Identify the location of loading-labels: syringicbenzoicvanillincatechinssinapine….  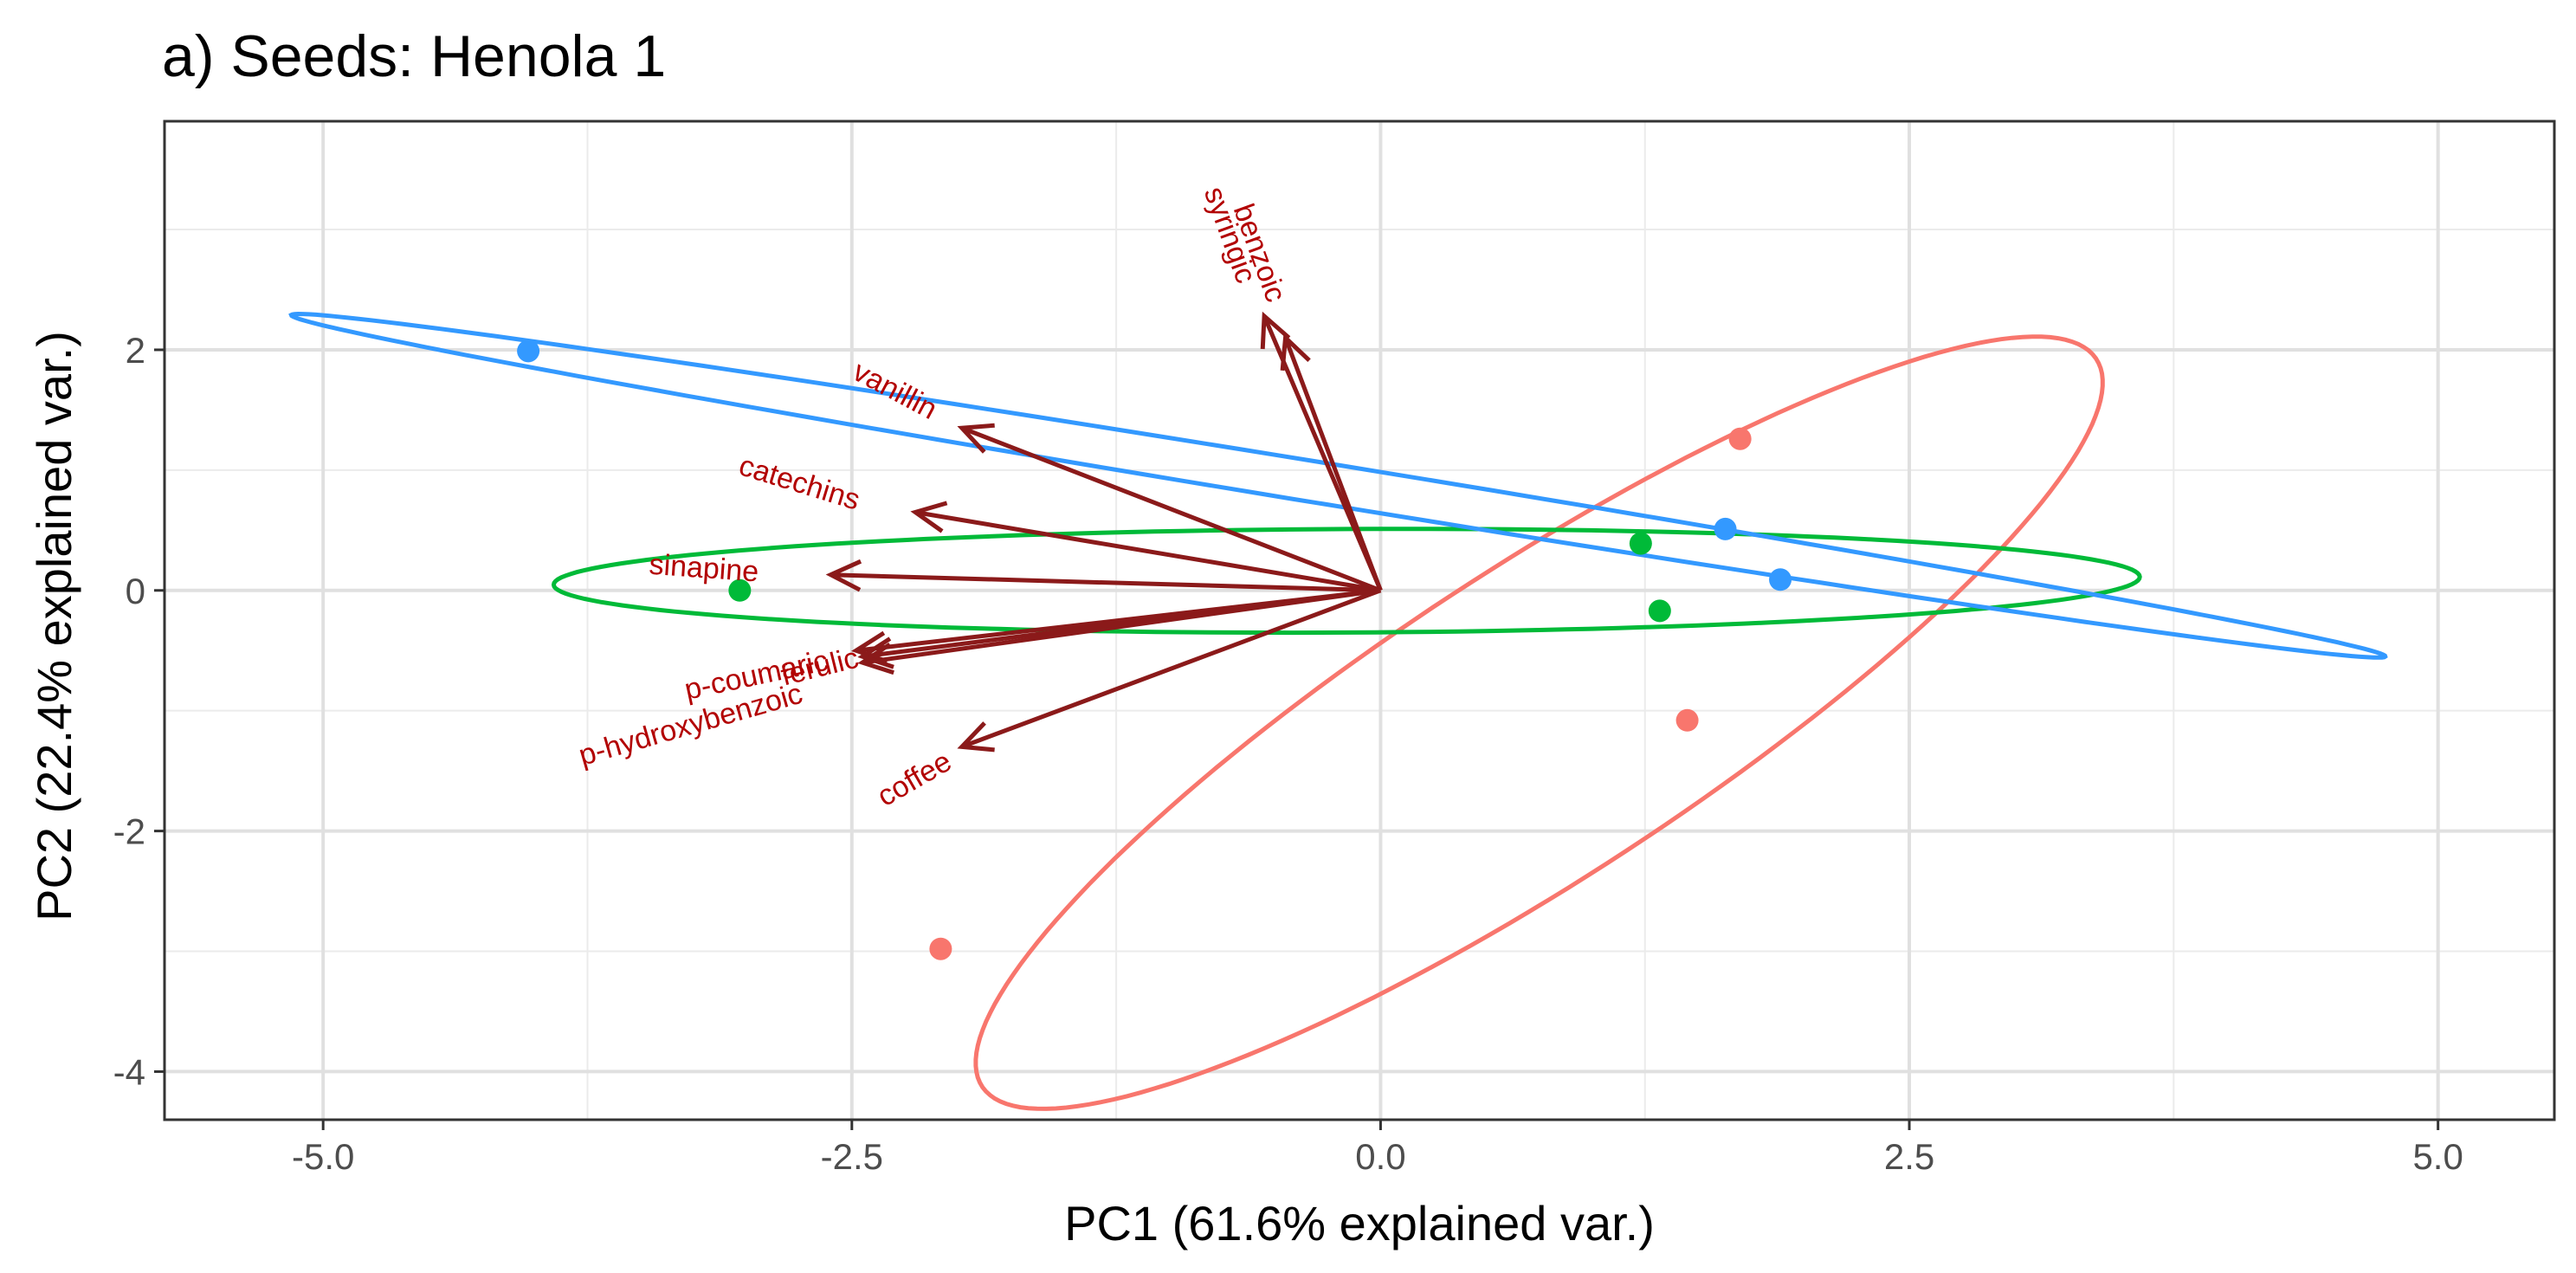
(933, 498).